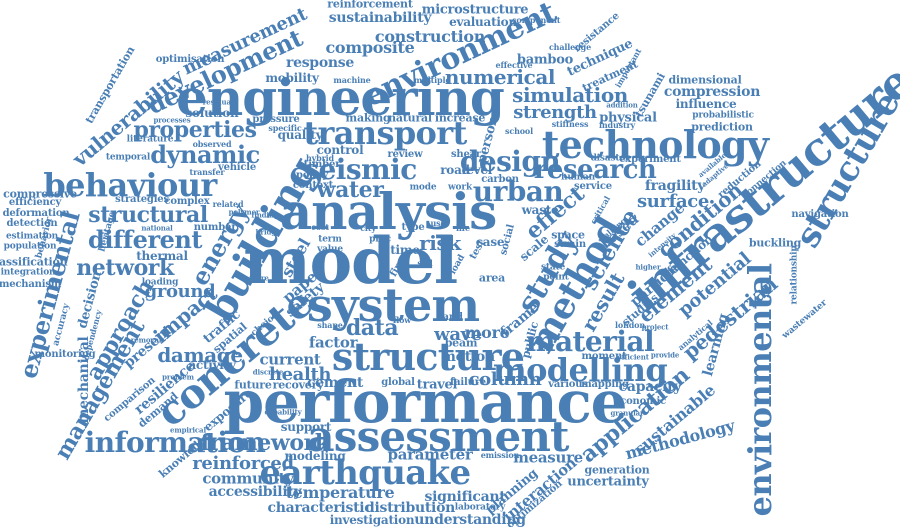 The height and width of the screenshot is (527, 900). What do you see at coordinates (430, 36) in the screenshot?
I see `word: construction` at bounding box center [430, 36].